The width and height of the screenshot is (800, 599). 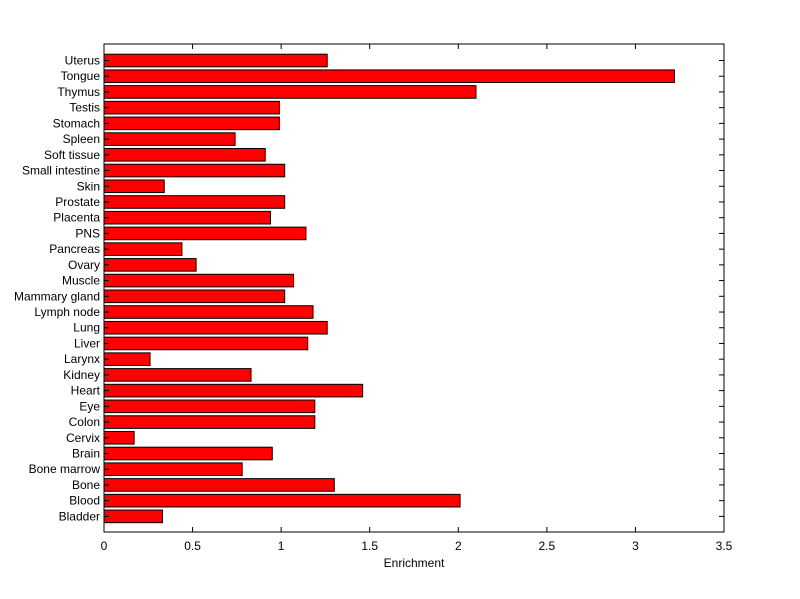 I want to click on y-tick-label: Placenta, so click(x=76, y=218).